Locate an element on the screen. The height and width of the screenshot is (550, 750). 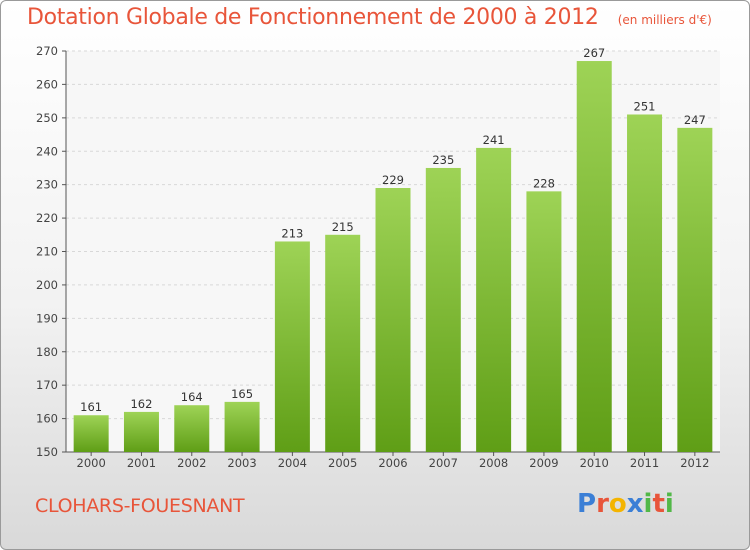
bar-value-label: 229 is located at coordinates (393, 180).